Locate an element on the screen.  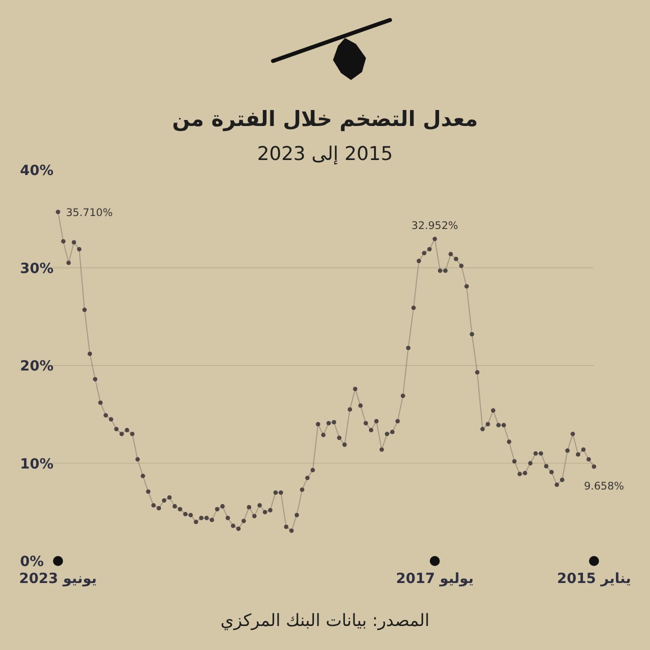
x-tick-label: يناير 2015 is located at coordinates (594, 579).